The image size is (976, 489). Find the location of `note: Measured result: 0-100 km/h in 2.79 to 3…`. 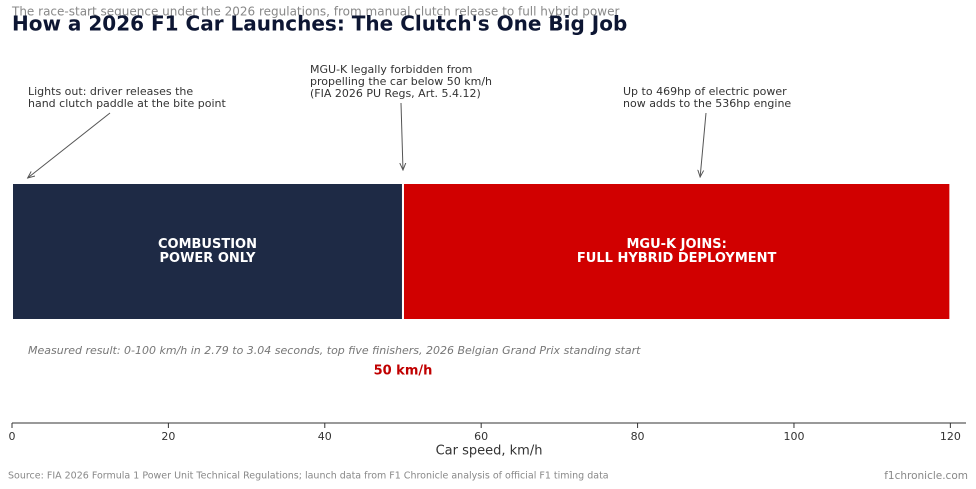

note: Measured result: 0-100 km/h in 2.79 to 3… is located at coordinates (334, 350).